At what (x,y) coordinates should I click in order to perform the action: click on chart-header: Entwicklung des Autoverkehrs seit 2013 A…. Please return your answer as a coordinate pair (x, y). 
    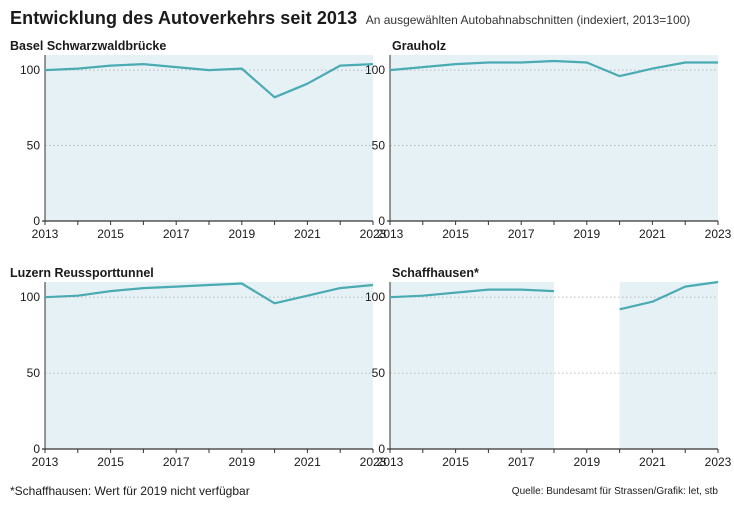
    Looking at the image, I should click on (367, 18).